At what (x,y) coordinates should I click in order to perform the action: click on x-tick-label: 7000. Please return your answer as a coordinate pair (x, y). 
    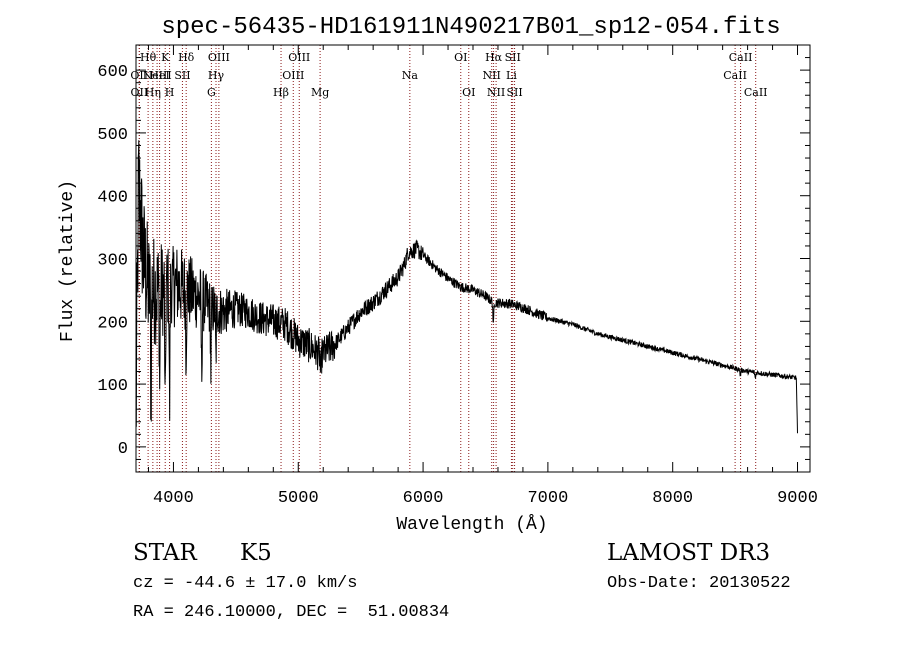
    Looking at the image, I should click on (547, 498).